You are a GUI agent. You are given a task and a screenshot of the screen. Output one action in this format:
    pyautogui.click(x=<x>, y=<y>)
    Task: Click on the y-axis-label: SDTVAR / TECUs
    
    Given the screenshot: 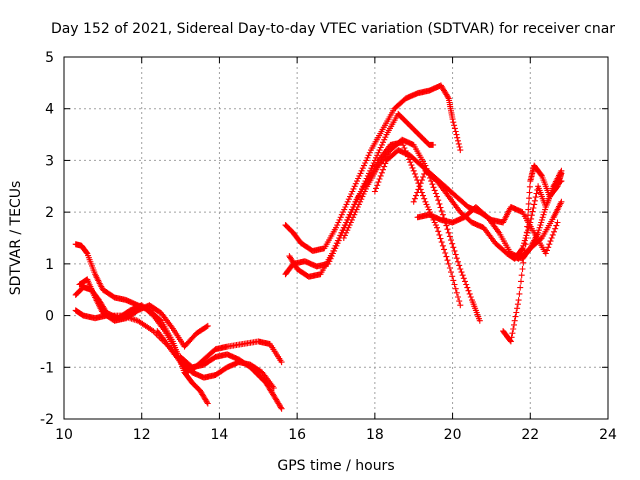 What is the action you would take?
    pyautogui.click(x=16, y=238)
    